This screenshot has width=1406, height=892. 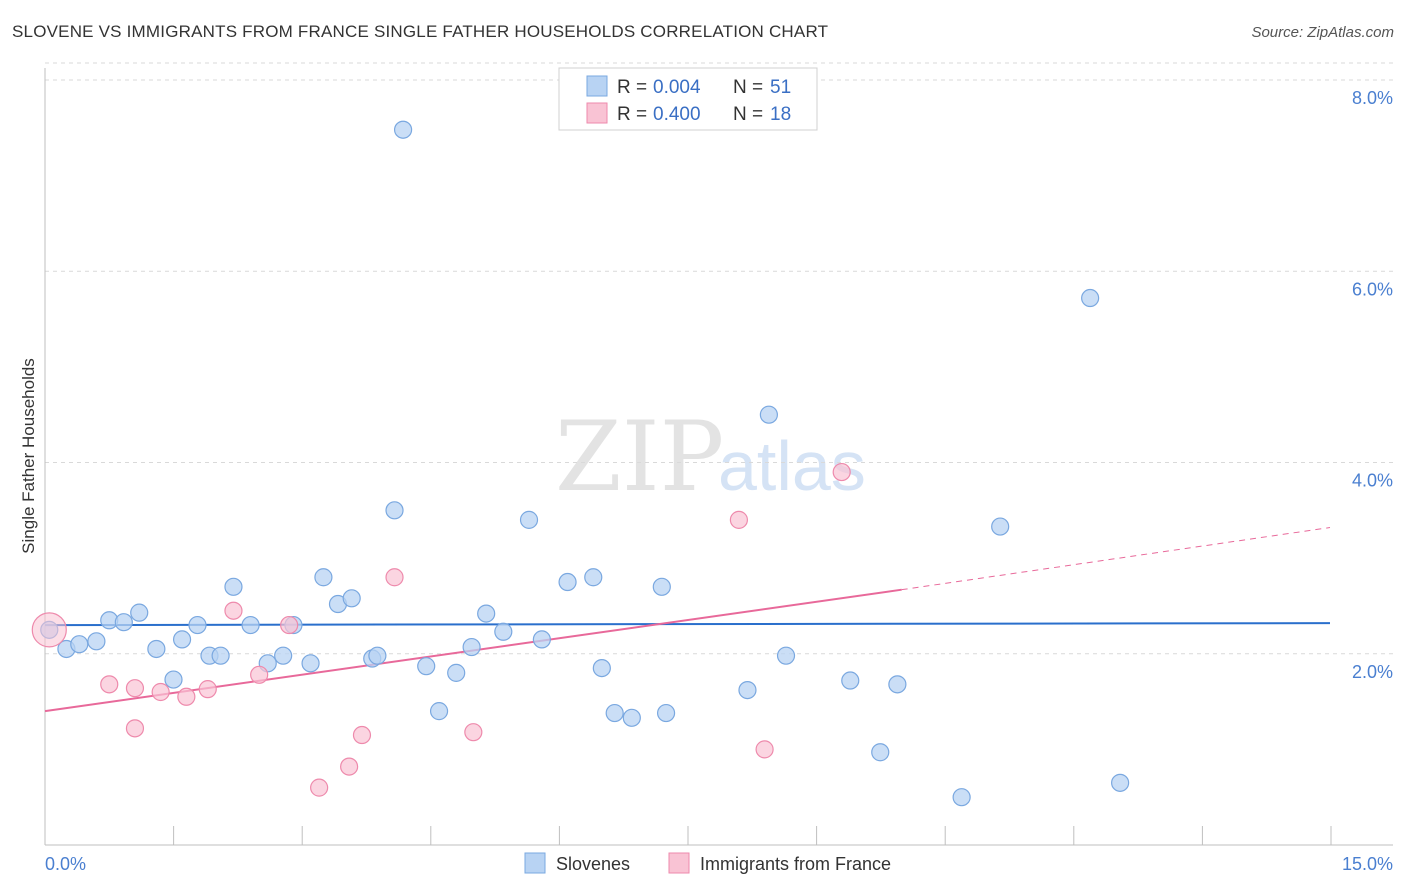 I want to click on legend-n-label-slovenes: N =, so click(x=748, y=87).